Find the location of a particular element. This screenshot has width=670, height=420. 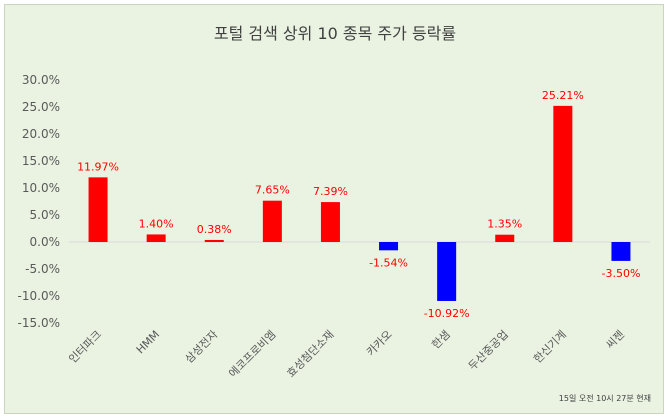

chart-title: 포털 검색 상위 10 종목 주가 등락률 is located at coordinates (335, 33).